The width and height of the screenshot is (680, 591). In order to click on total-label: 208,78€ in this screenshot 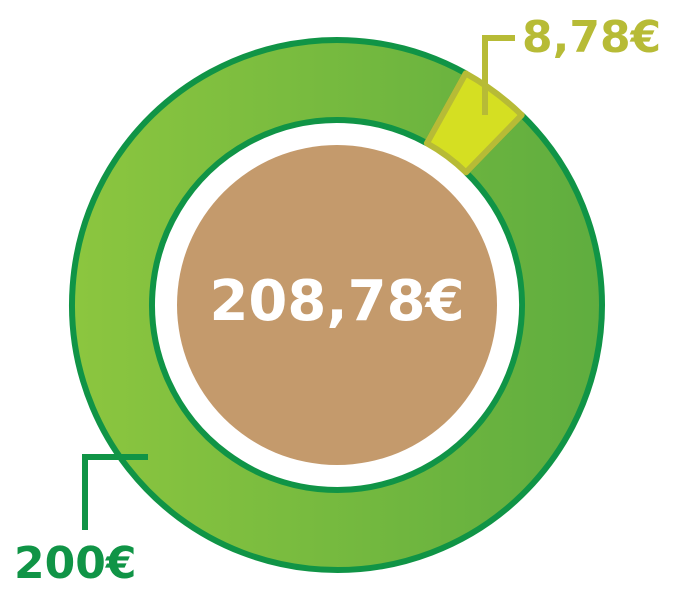, I will do `click(336, 301)`.